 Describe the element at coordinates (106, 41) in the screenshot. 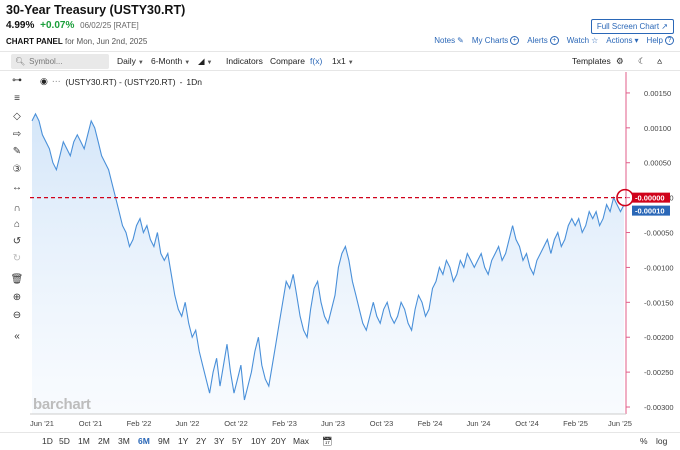

I see `panel-label-date: for Mon, Jun 2nd, 2025` at that location.